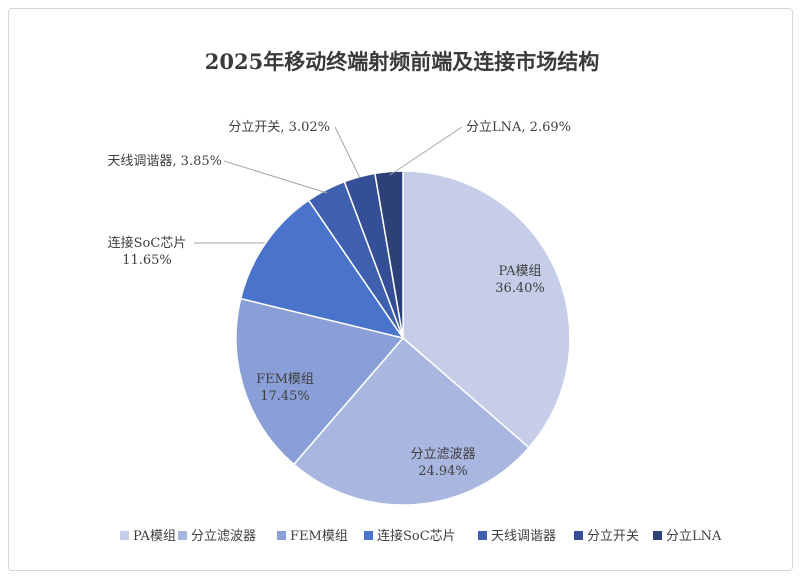 The height and width of the screenshot is (583, 803). What do you see at coordinates (164, 161) in the screenshot?
I see `data-label: 天线调谐器, 3.85%` at bounding box center [164, 161].